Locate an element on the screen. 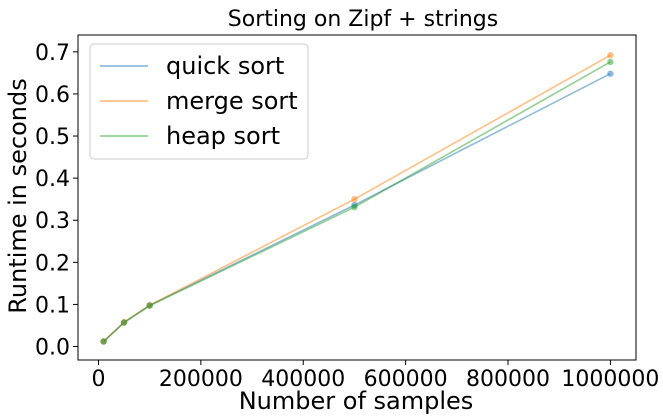  y-tick-label: 0.5 is located at coordinates (52, 137).